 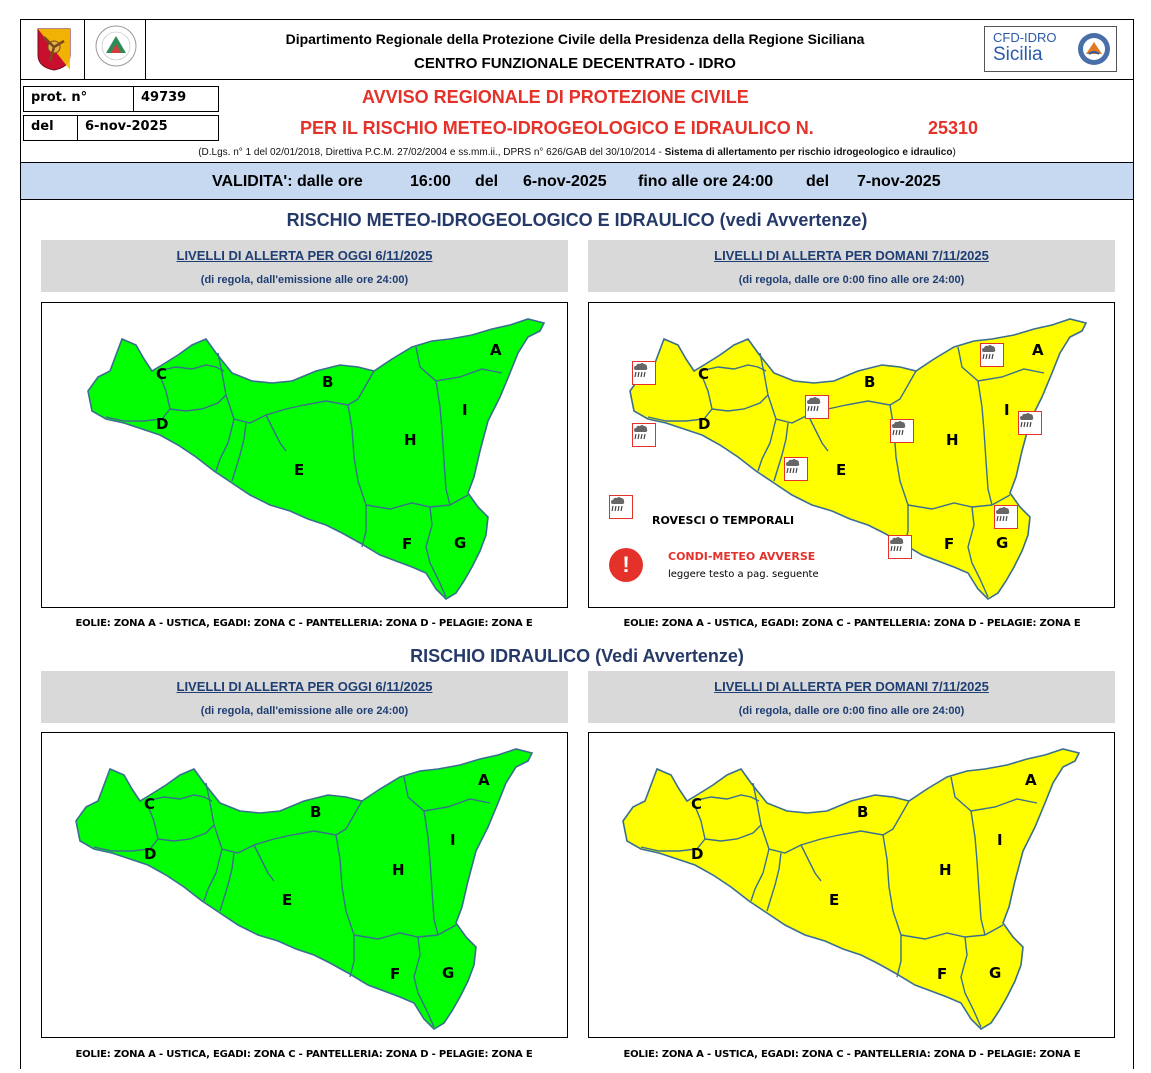 I want to click on validity-to-date: 7-nov-2025, so click(x=899, y=181).